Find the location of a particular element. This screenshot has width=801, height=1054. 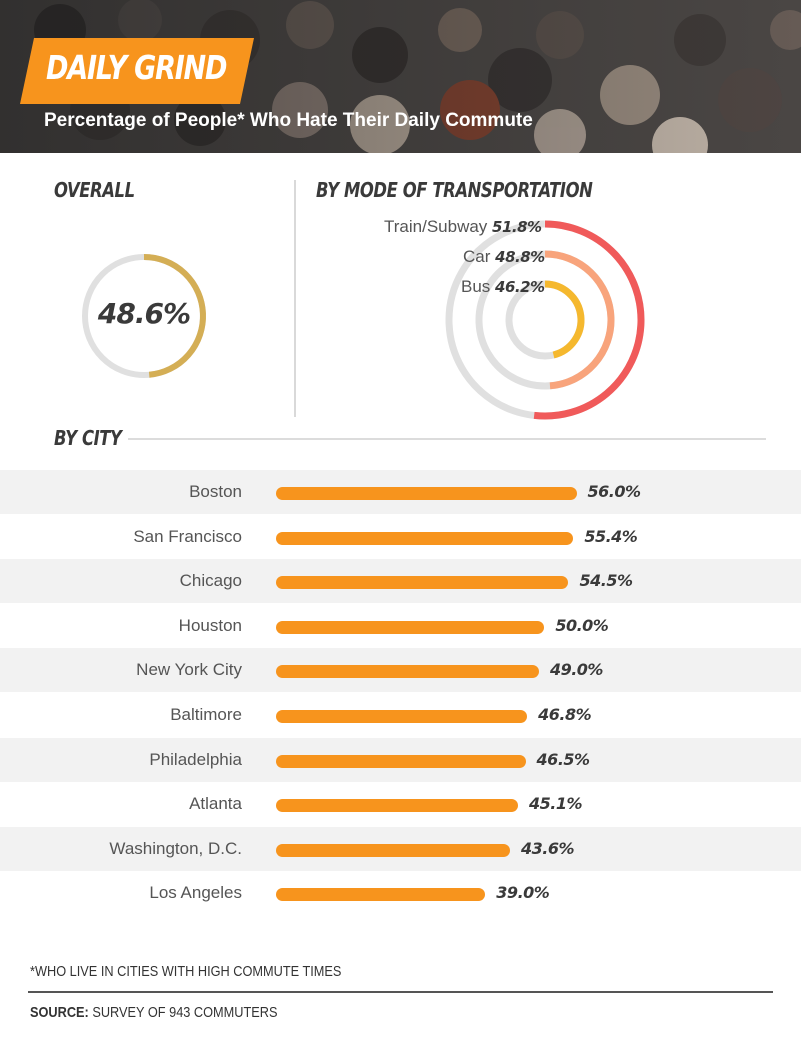

city-value-label: 50.0% is located at coordinates (582, 625).